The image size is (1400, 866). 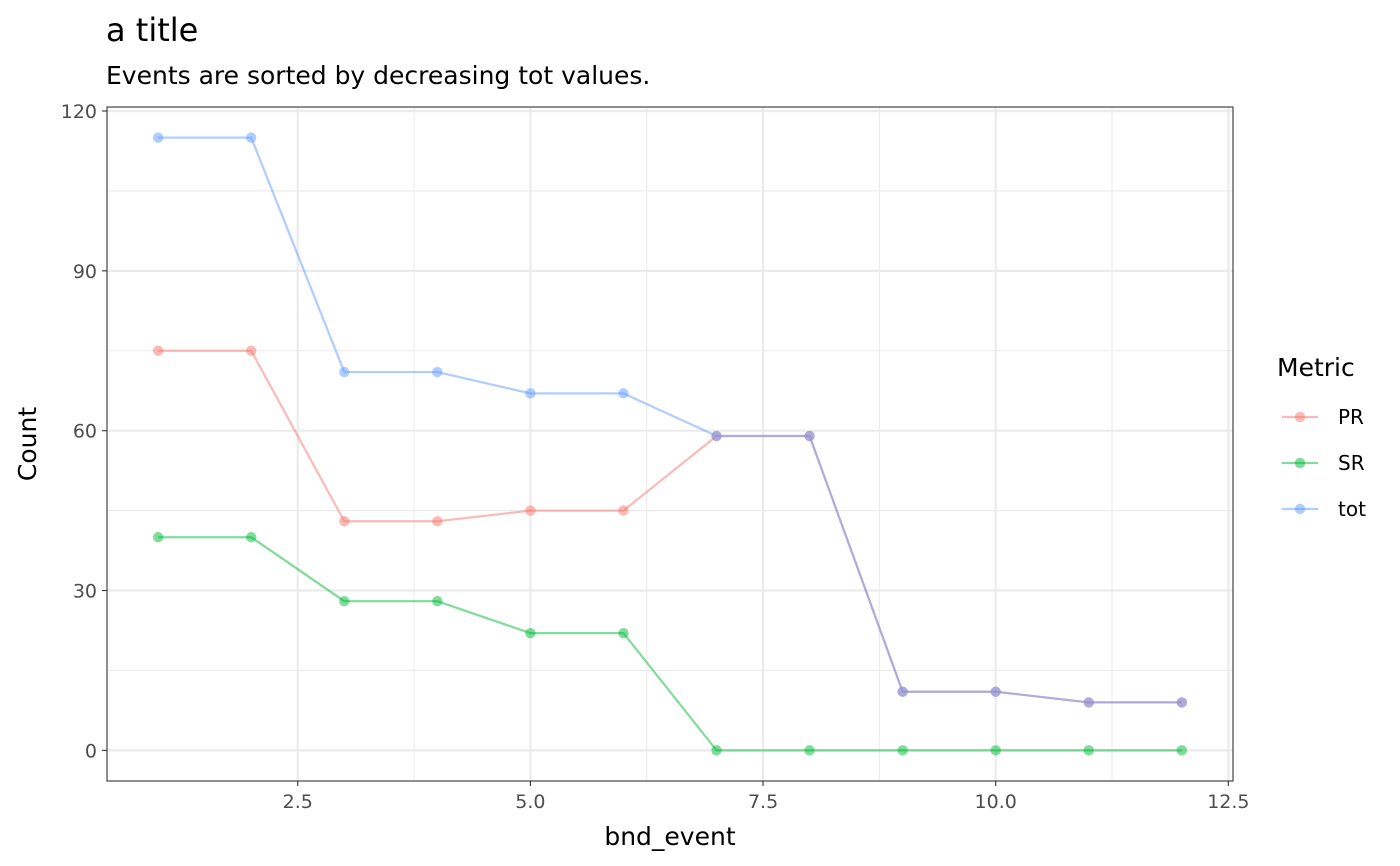 What do you see at coordinates (1352, 509) in the screenshot?
I see `legend-label-tot: tot` at bounding box center [1352, 509].